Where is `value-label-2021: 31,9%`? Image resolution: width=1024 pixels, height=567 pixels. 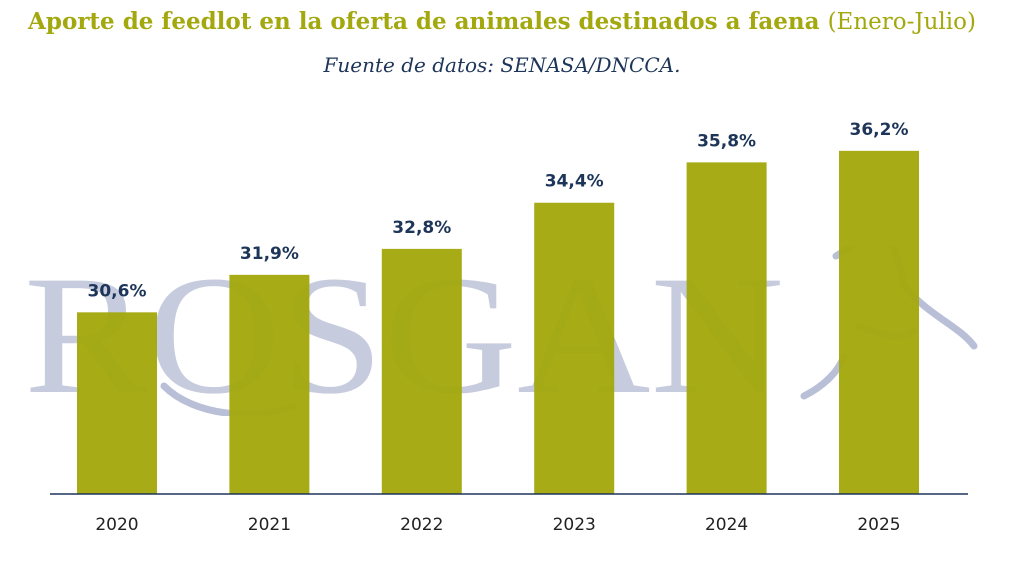 value-label-2021: 31,9% is located at coordinates (269, 254).